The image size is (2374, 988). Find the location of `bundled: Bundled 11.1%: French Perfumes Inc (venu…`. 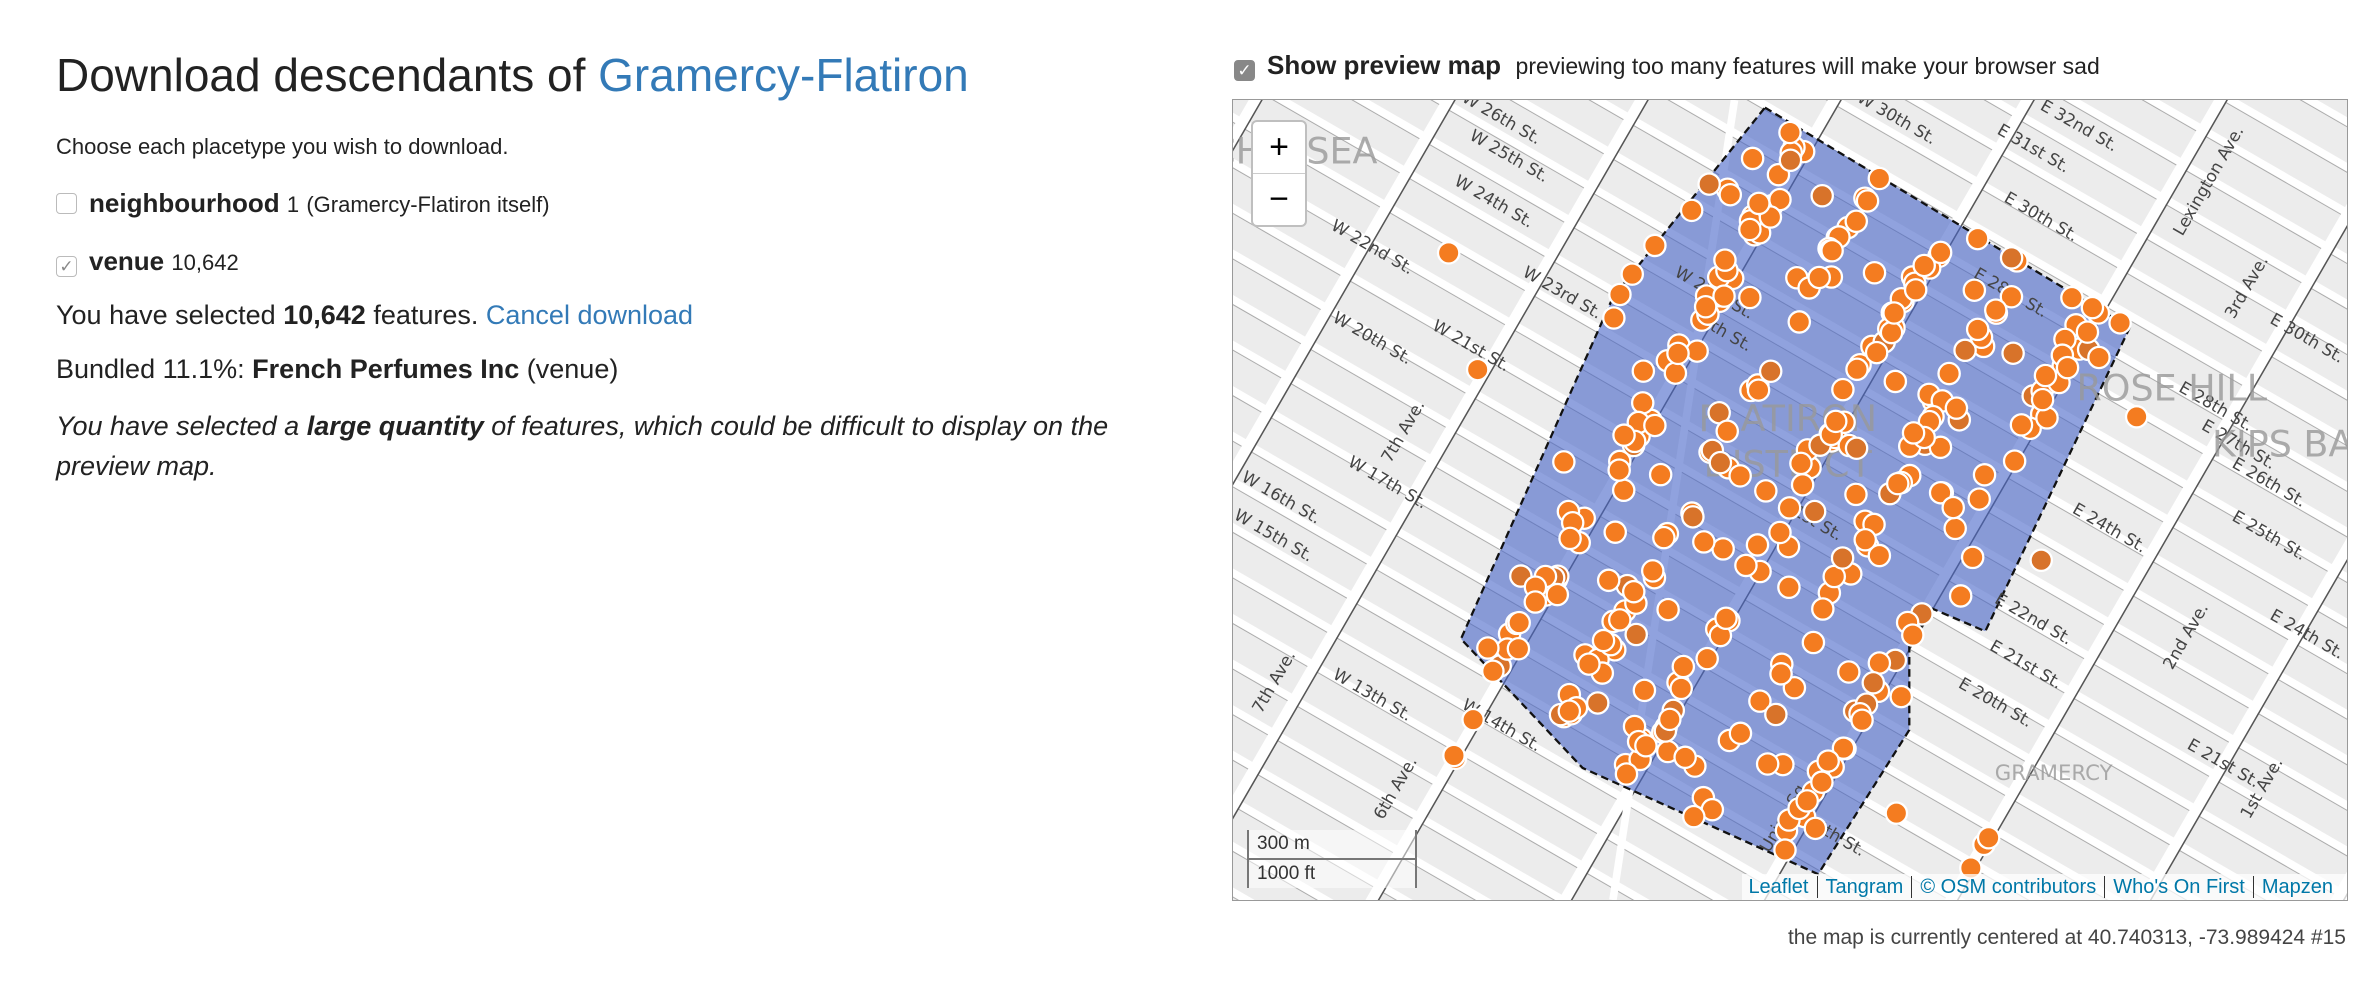

bundled: Bundled 11.1%: French Perfumes Inc (venu… is located at coordinates (337, 369).